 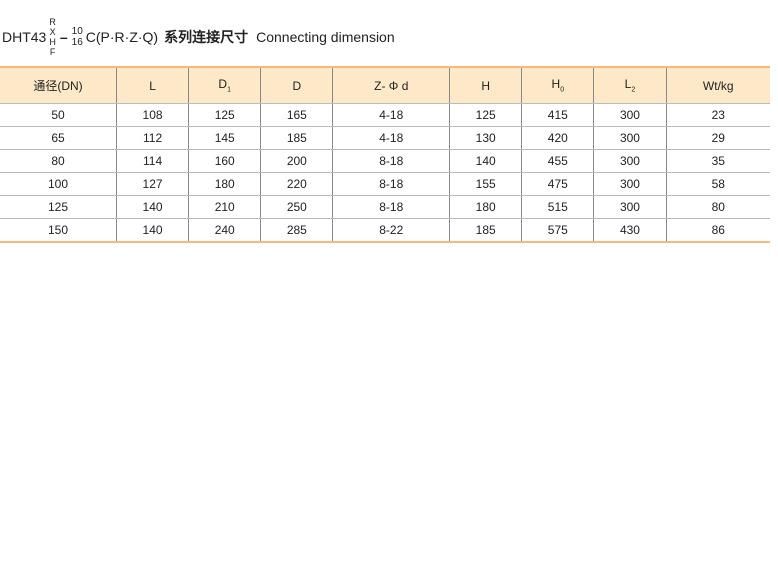 What do you see at coordinates (122, 37) in the screenshot?
I see `model-suffix: C(P·R·Z·Q)` at bounding box center [122, 37].